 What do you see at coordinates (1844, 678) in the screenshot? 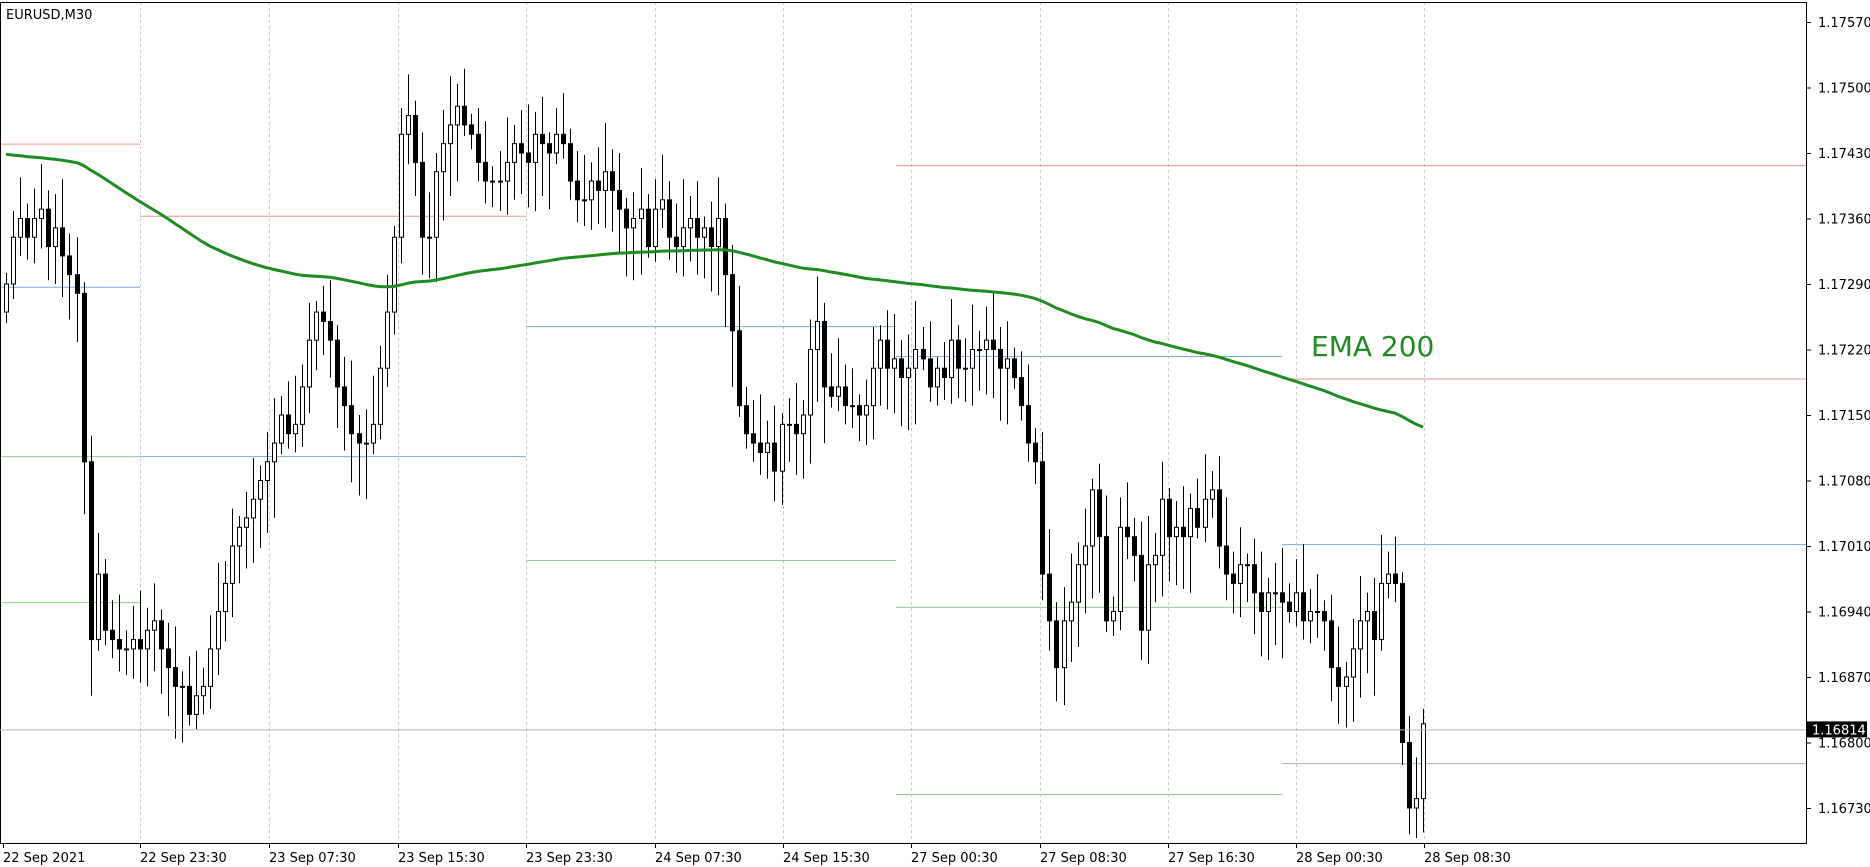
I see `y-tick-label: 1.16870` at bounding box center [1844, 678].